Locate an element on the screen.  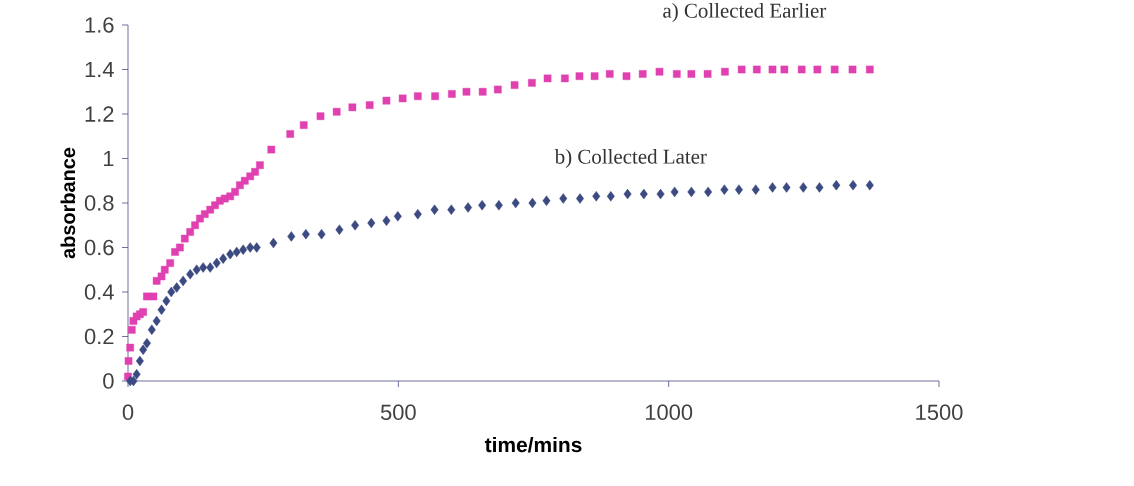
y-tick-label: 0.4 is located at coordinates (99, 292).